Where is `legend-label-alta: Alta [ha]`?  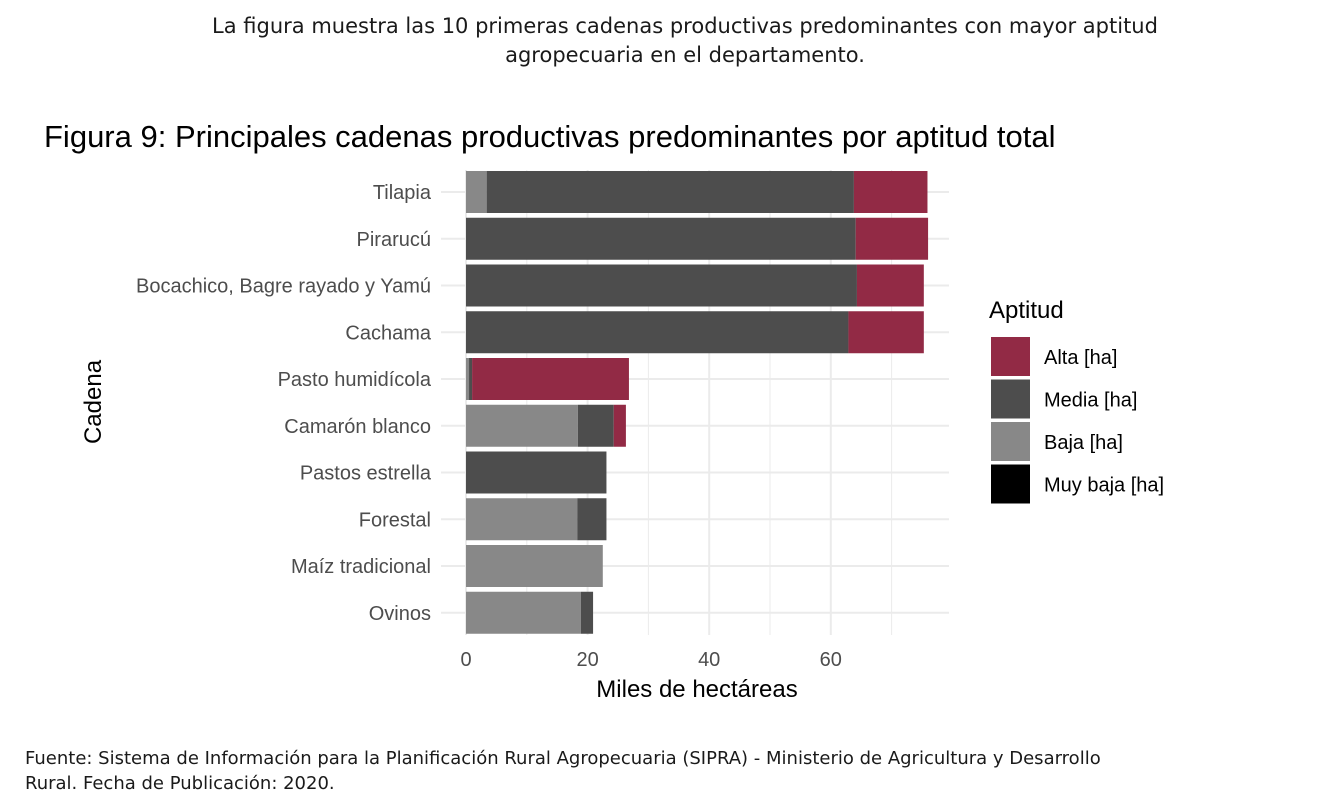 legend-label-alta: Alta [ha] is located at coordinates (1080, 358).